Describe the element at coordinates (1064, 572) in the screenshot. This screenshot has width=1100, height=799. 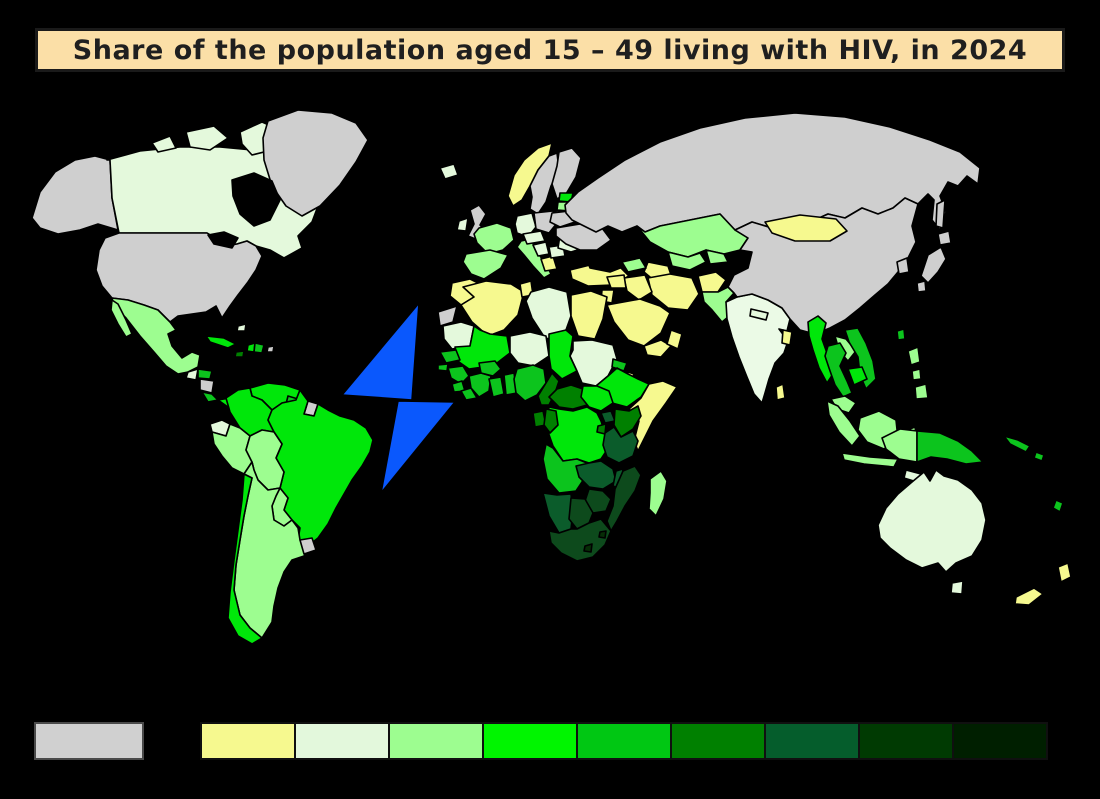
I see `country-new-zealand-north` at that location.